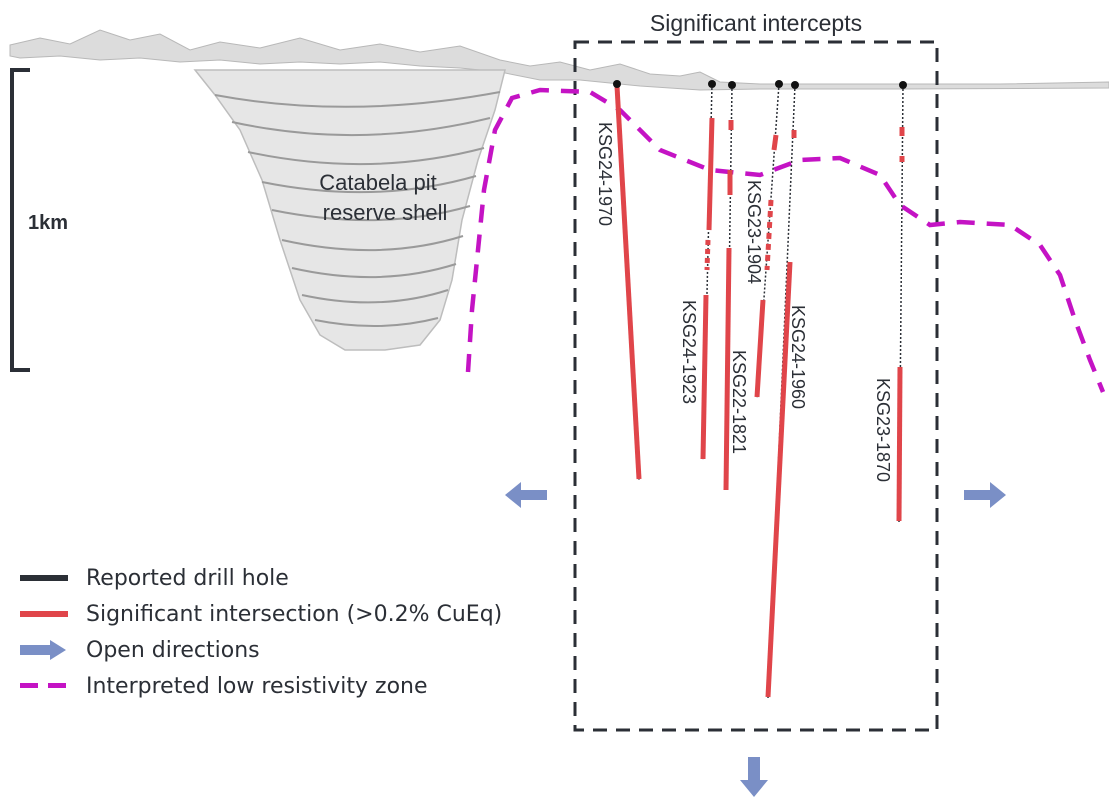  Describe the element at coordinates (689, 352) in the screenshot. I see `hole-label-ksg24-1923: KSG24-1923` at that location.